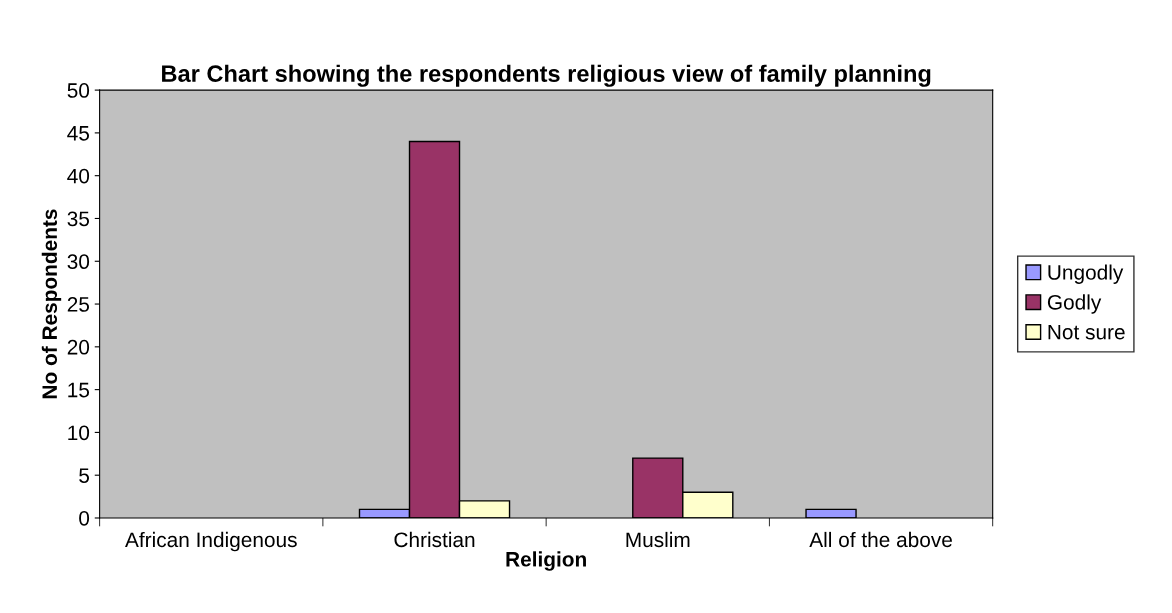  I want to click on y-tick-label: 10, so click(79, 433).